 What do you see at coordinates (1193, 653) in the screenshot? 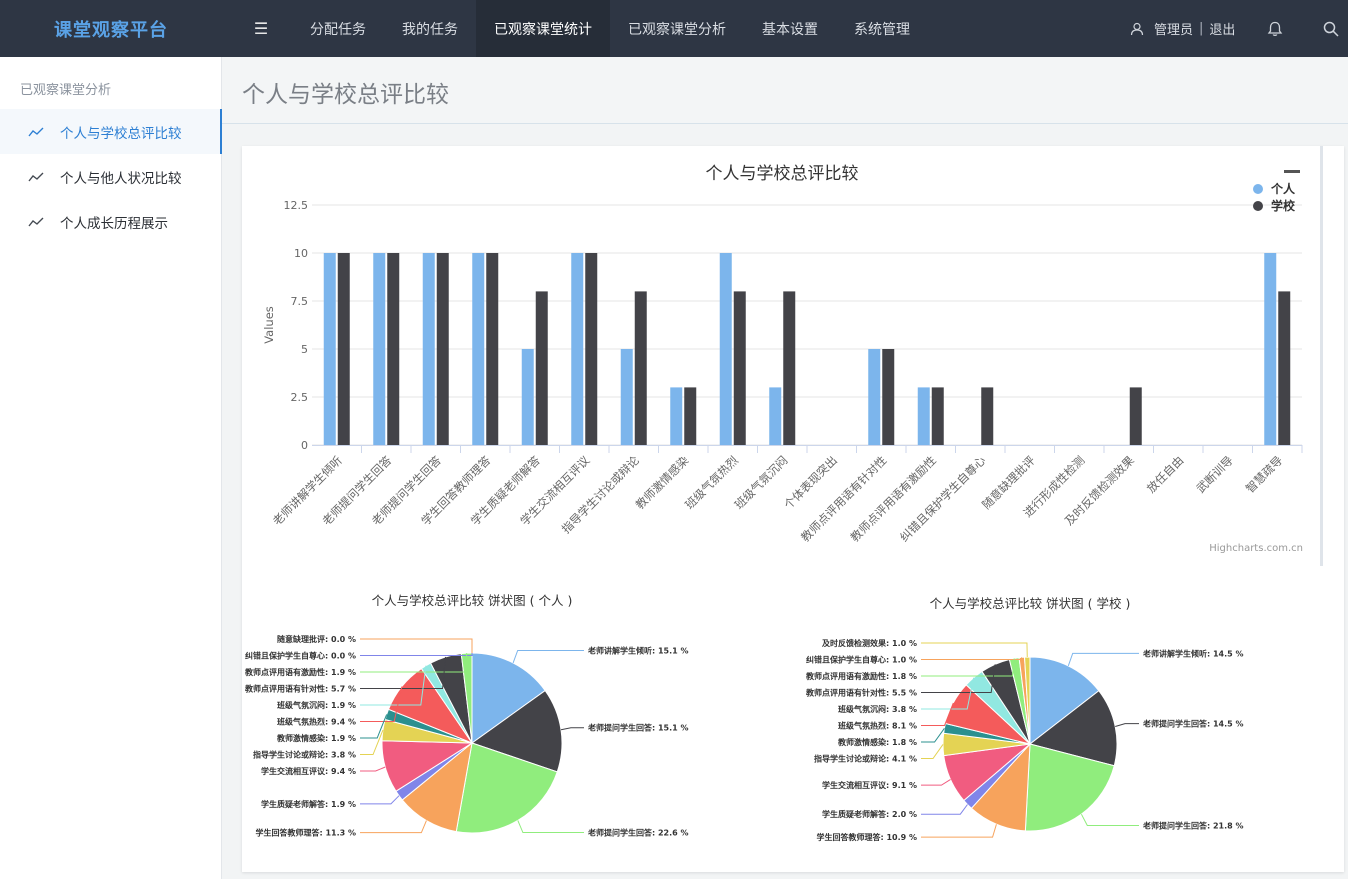
I see `pie-label: 老师讲解学生倾听: 14.5 %` at bounding box center [1193, 653].